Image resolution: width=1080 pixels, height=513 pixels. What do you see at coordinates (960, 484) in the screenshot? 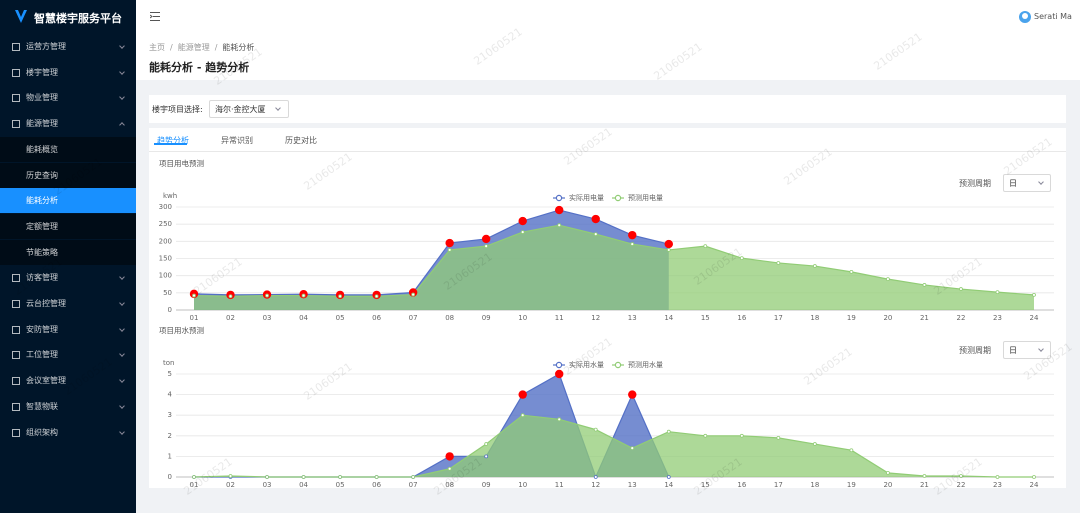
I see `x-tick-label: 22` at bounding box center [960, 484].